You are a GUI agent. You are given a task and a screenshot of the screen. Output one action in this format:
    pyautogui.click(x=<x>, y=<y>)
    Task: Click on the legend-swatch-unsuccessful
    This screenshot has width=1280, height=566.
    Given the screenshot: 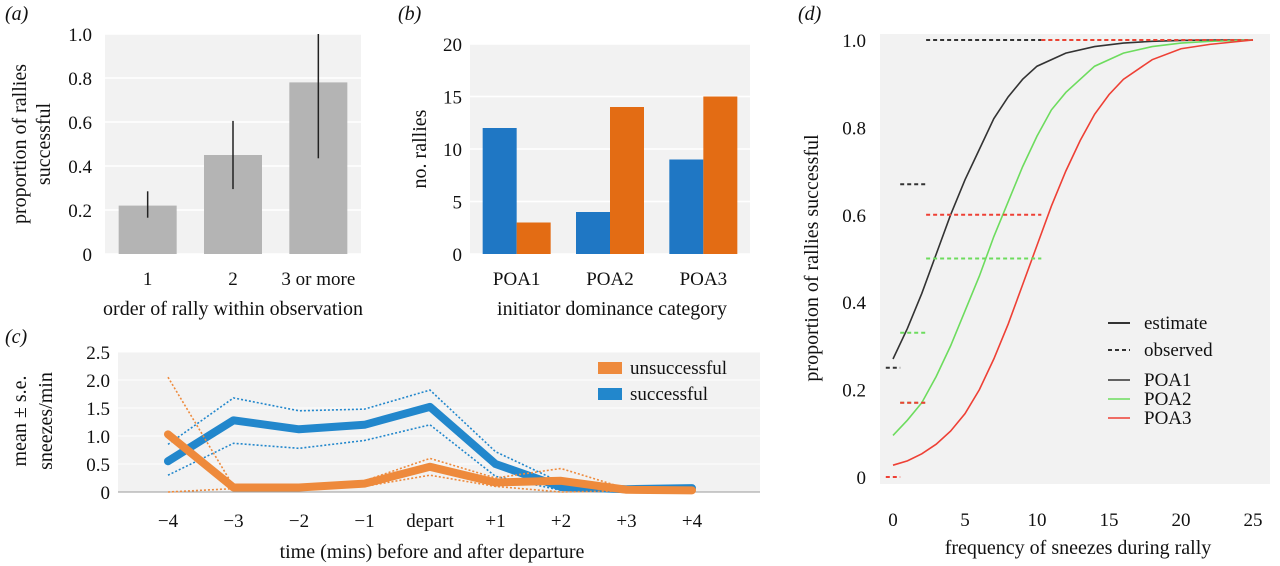 What is the action you would take?
    pyautogui.click(x=610, y=368)
    